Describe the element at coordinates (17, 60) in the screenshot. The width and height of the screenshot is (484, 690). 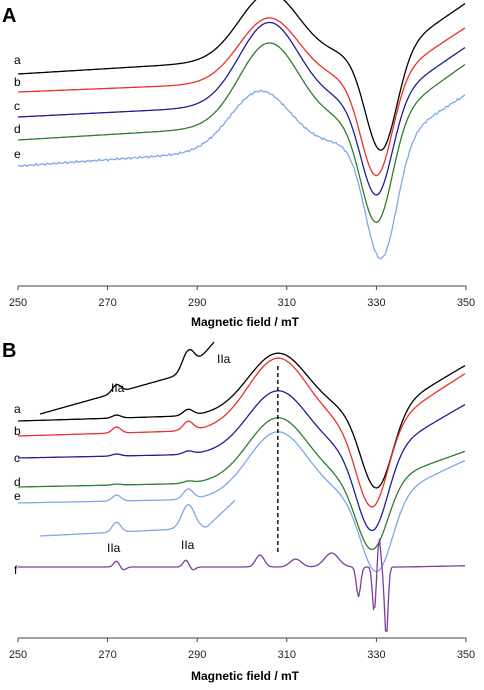
I see `panel-a-label-a: a` at that location.